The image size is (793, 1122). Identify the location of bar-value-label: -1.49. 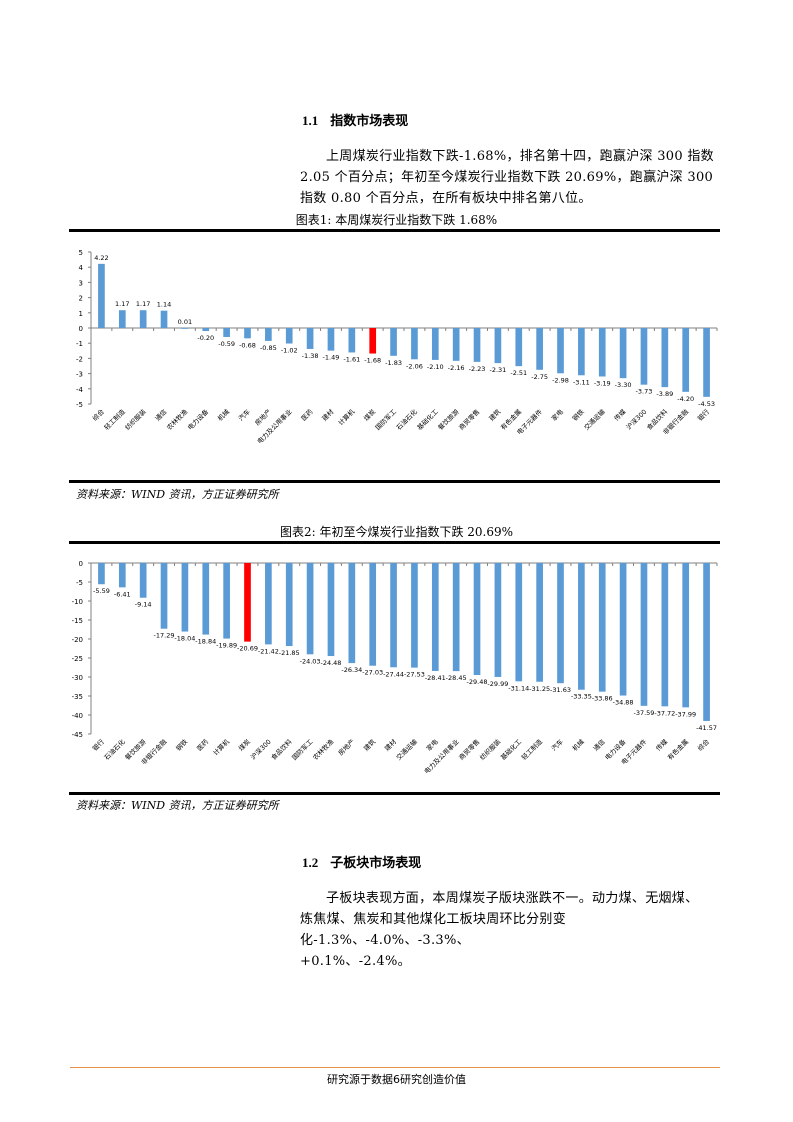
(331, 358).